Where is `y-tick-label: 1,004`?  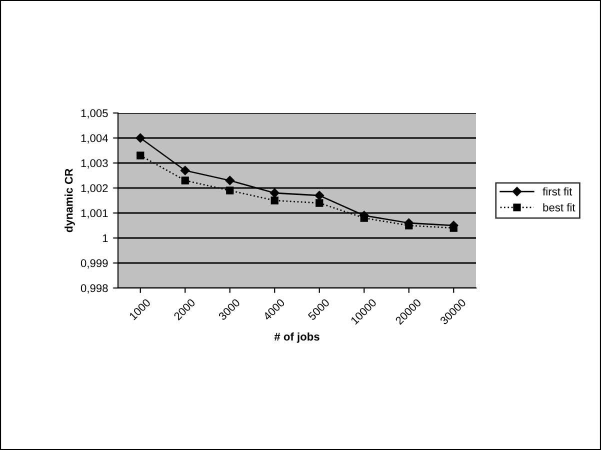
y-tick-label: 1,004 is located at coordinates (94, 139).